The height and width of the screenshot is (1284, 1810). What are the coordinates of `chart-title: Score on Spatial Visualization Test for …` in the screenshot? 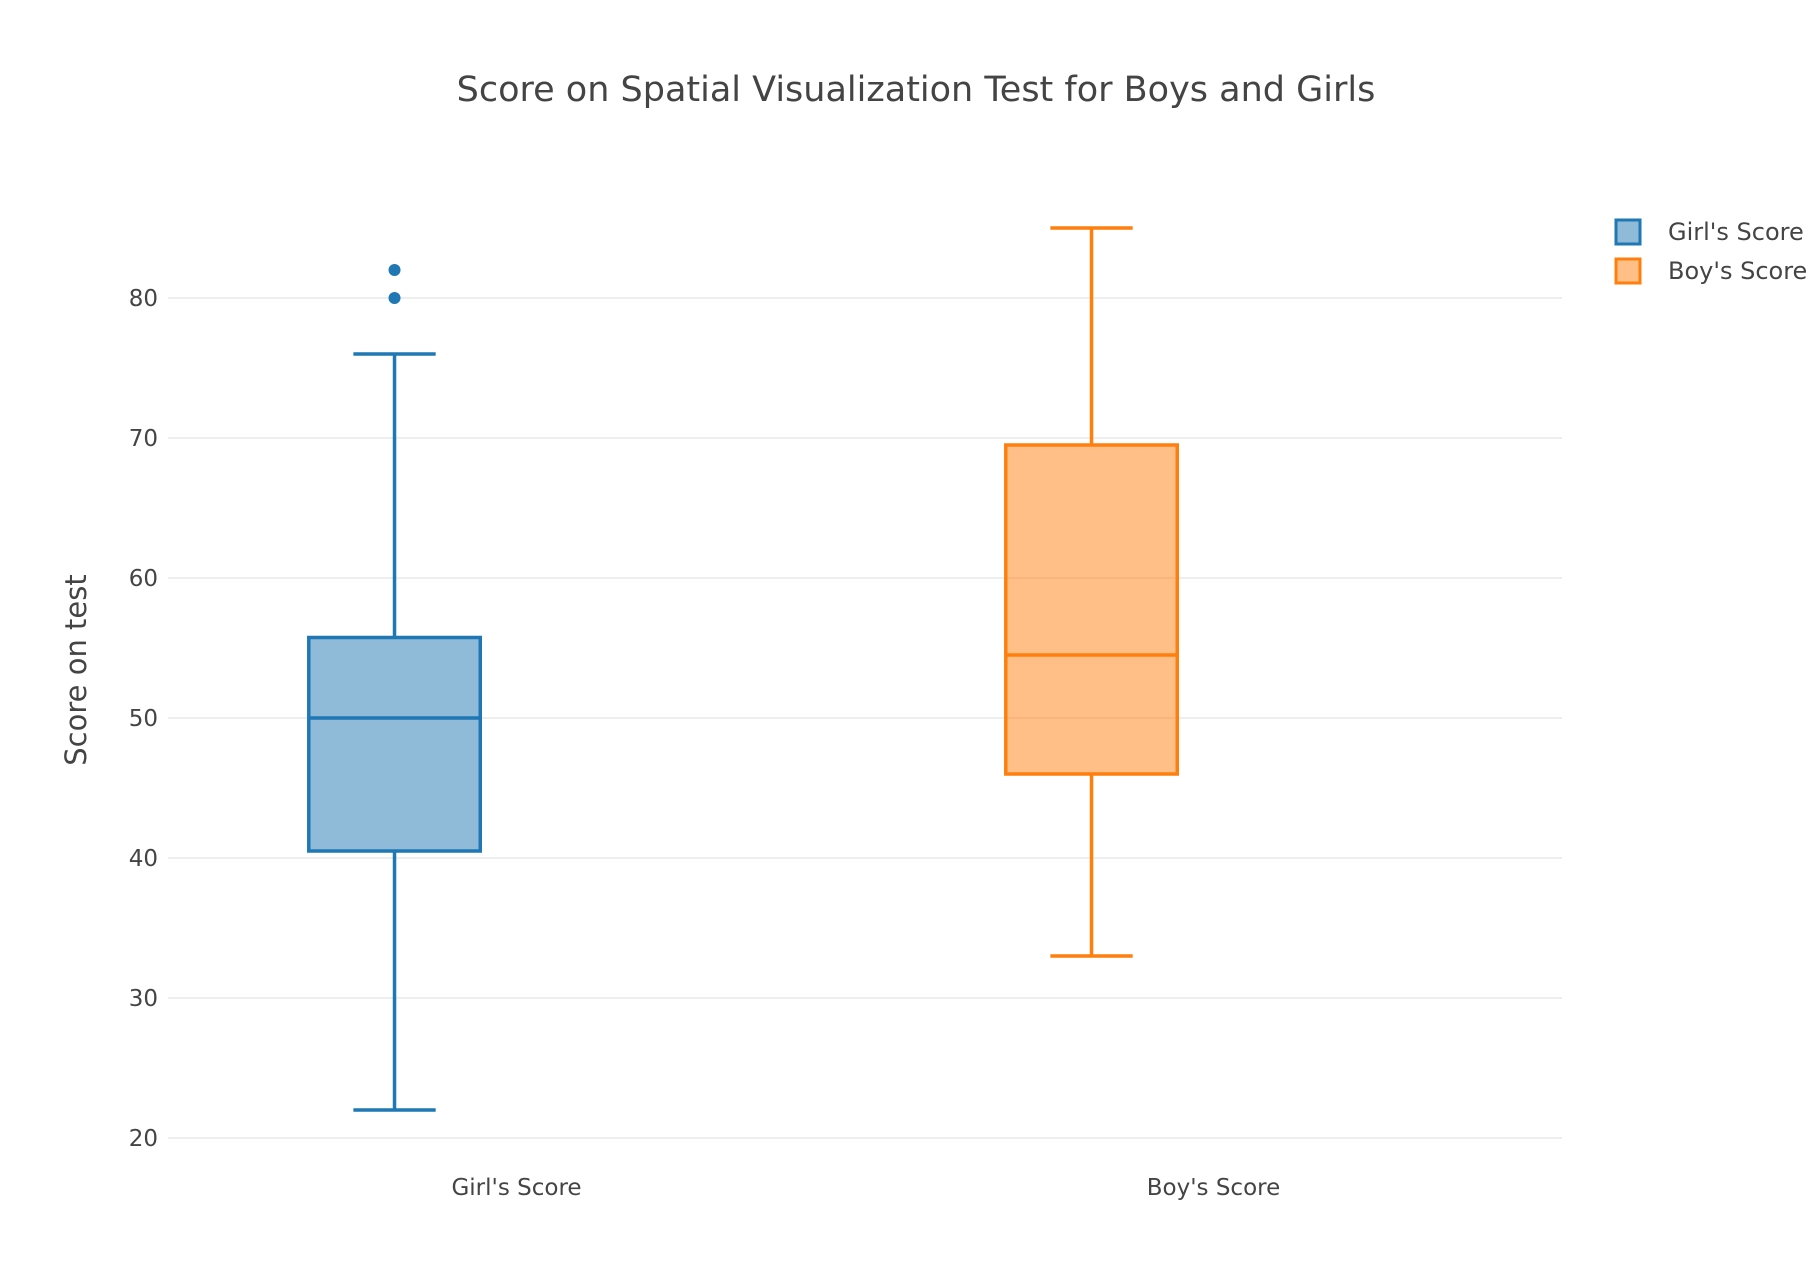 It's located at (916, 90).